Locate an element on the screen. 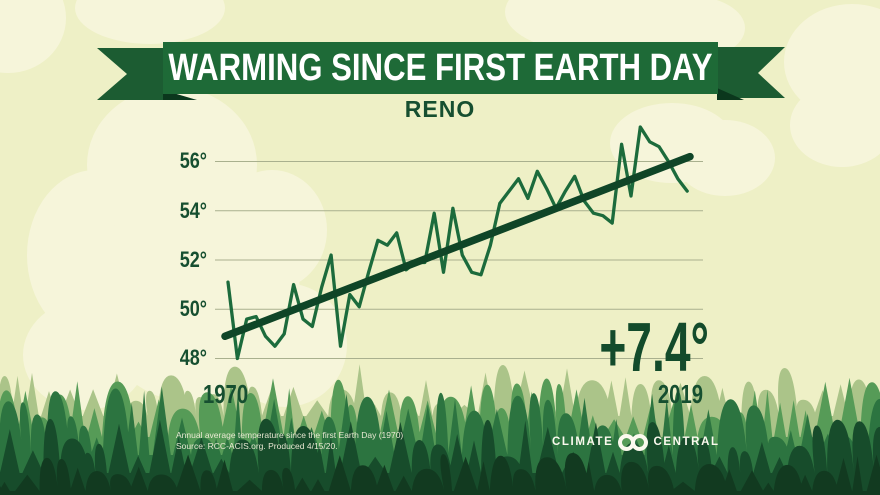 The width and height of the screenshot is (880, 495). y-axis-label-50: 50° is located at coordinates (193, 308).